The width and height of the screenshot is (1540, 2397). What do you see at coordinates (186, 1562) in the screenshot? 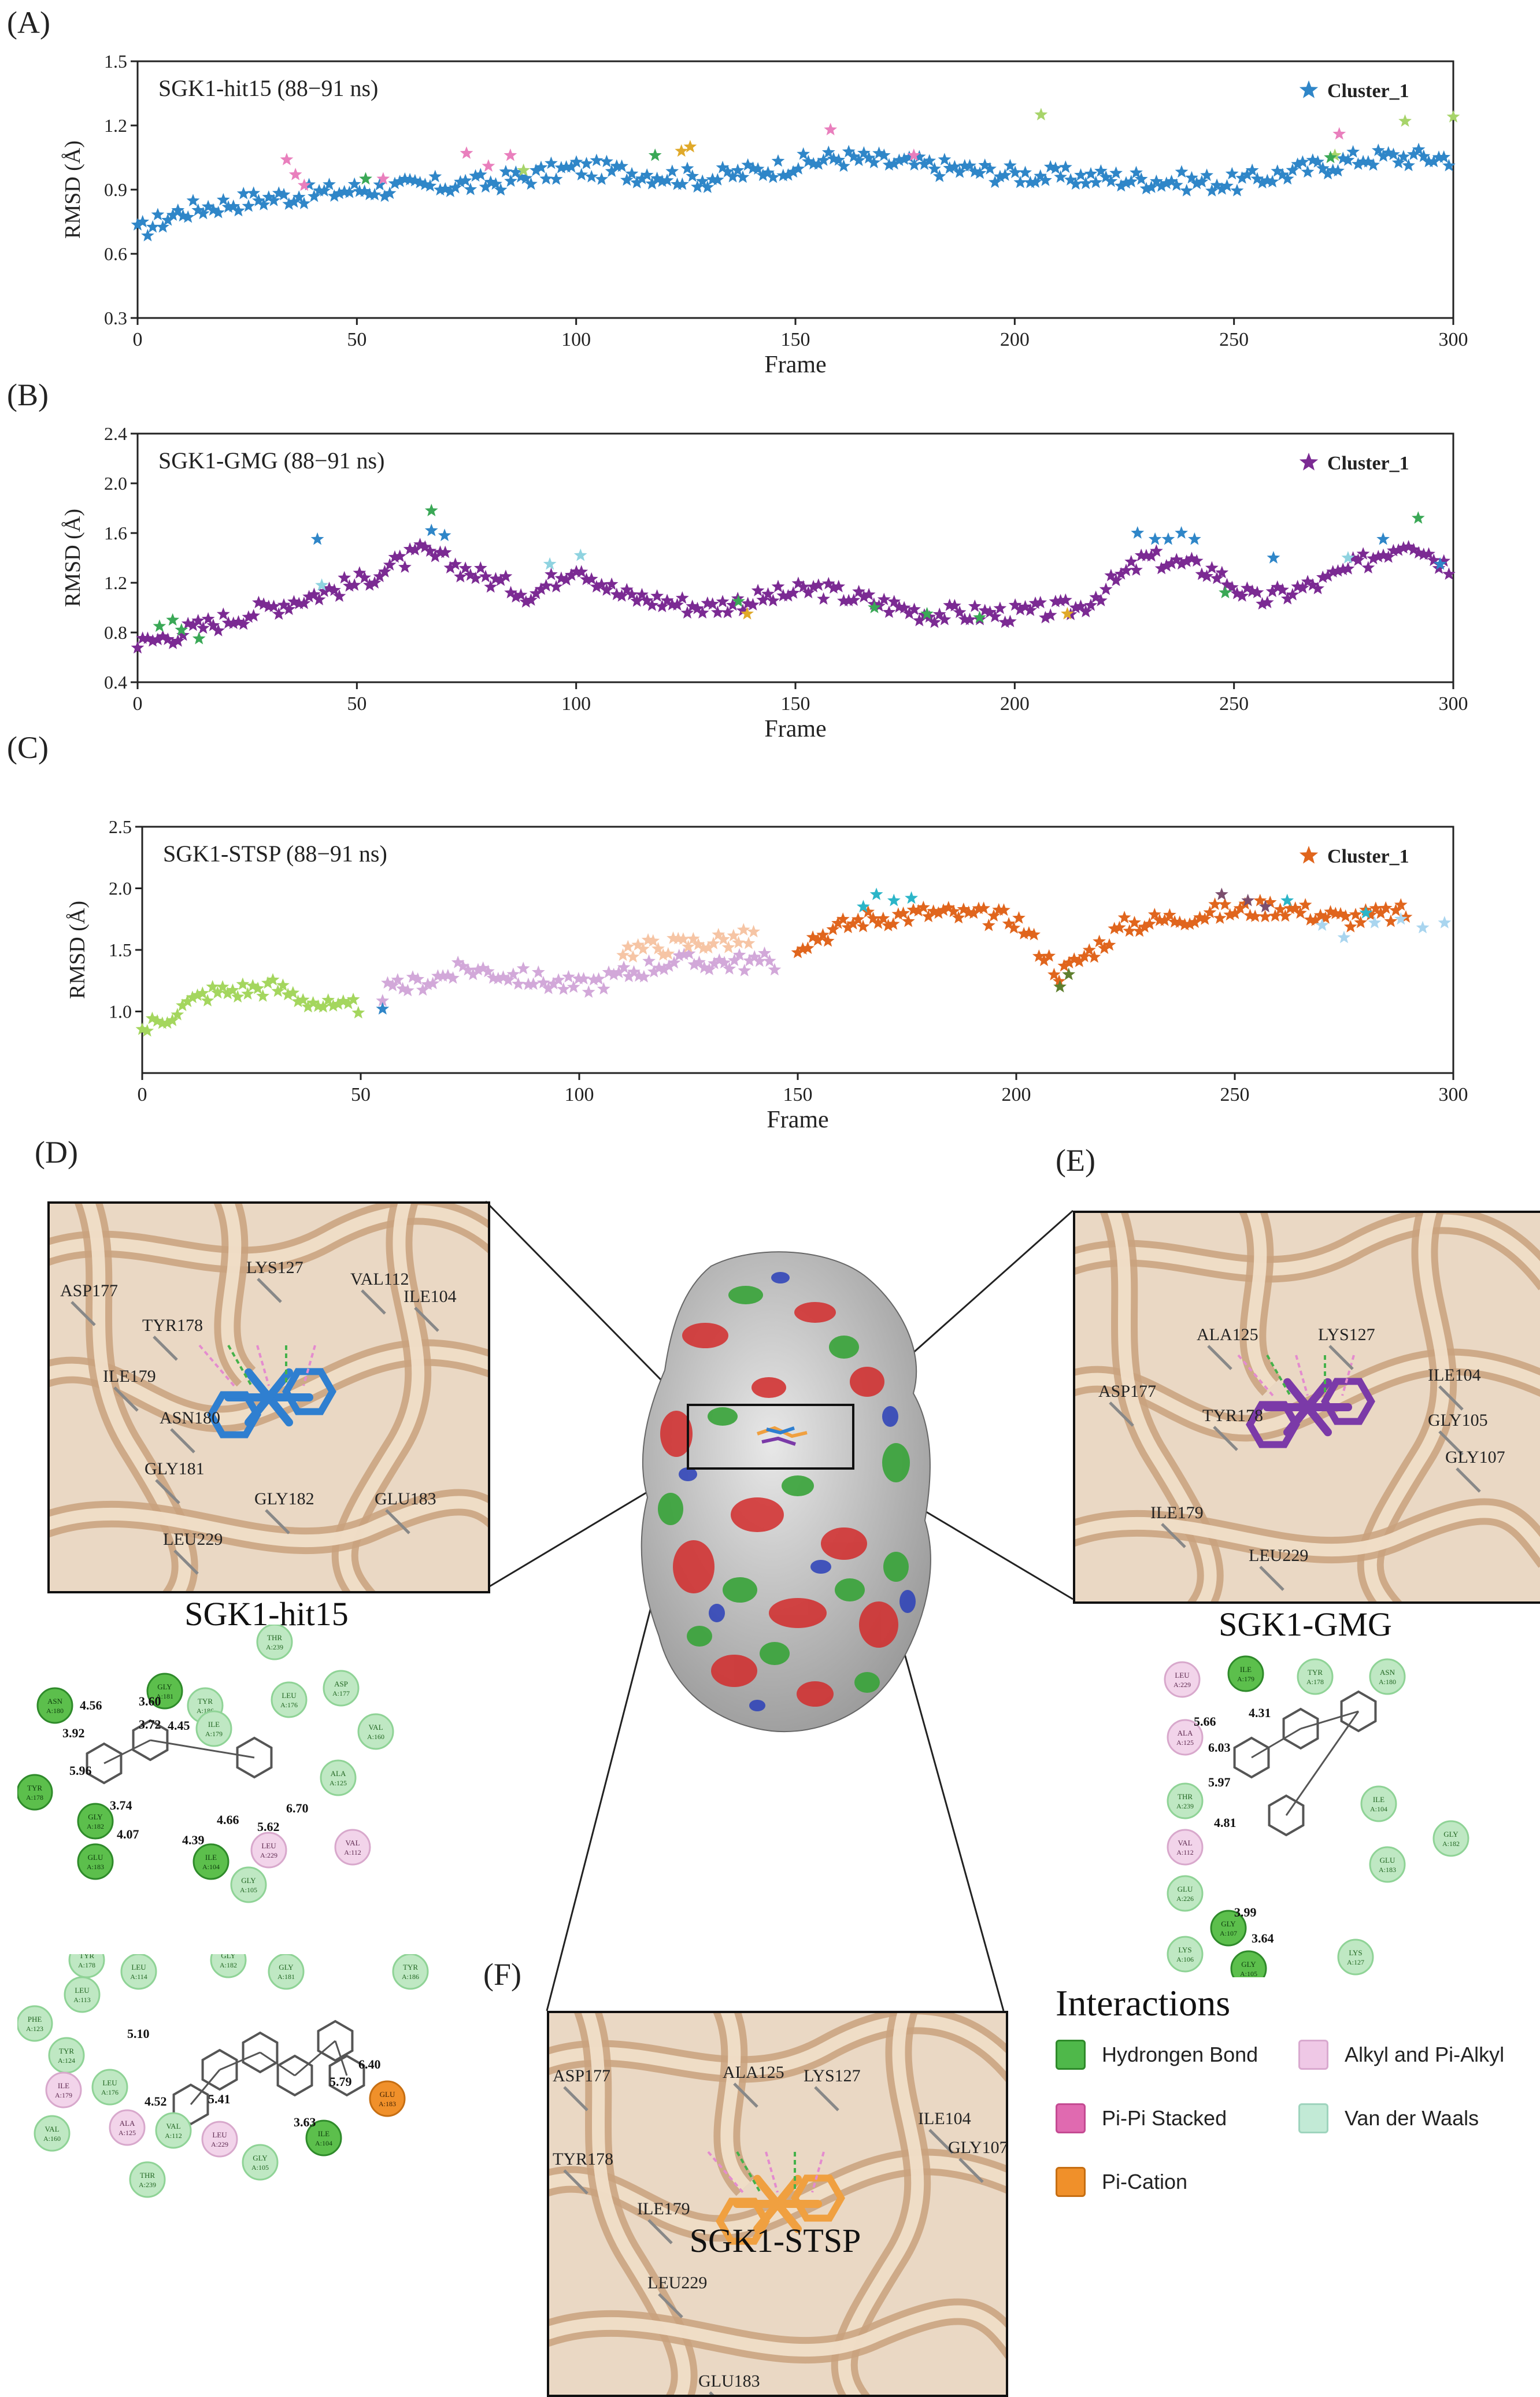
I see `residue-stick` at bounding box center [186, 1562].